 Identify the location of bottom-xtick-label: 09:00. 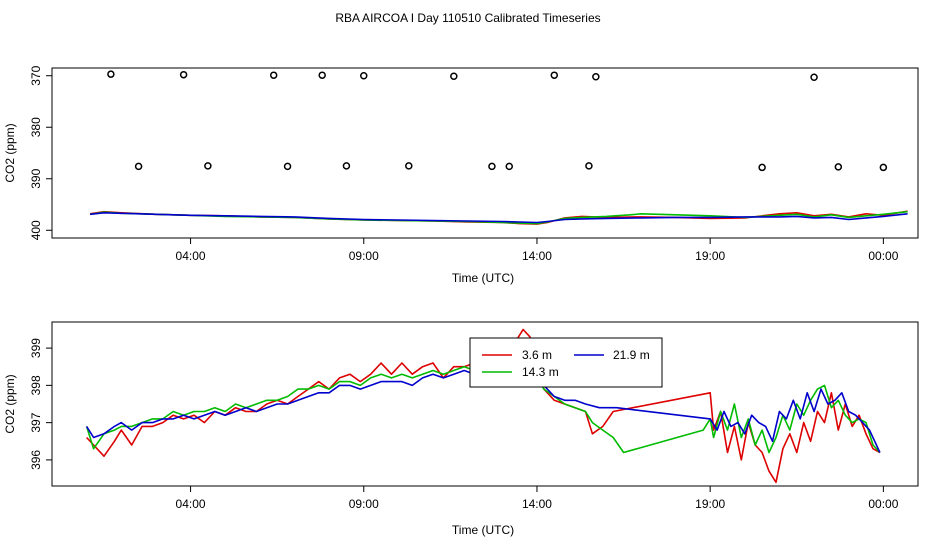
(364, 504).